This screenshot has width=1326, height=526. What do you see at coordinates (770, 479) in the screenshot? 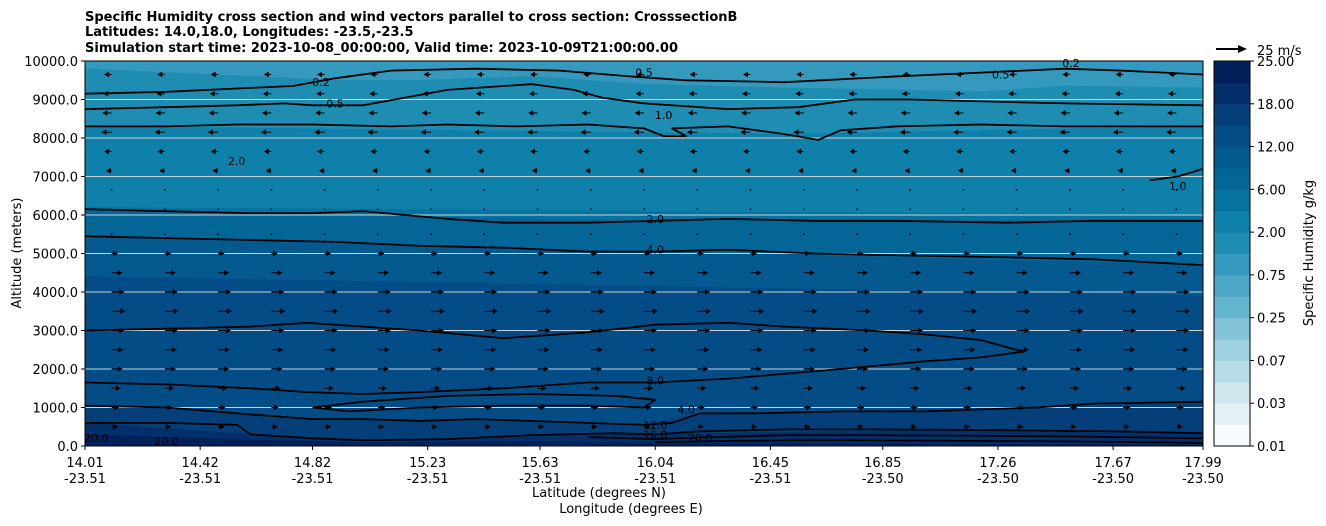
I see `x-tick-label-lon: -23.51` at bounding box center [770, 479].